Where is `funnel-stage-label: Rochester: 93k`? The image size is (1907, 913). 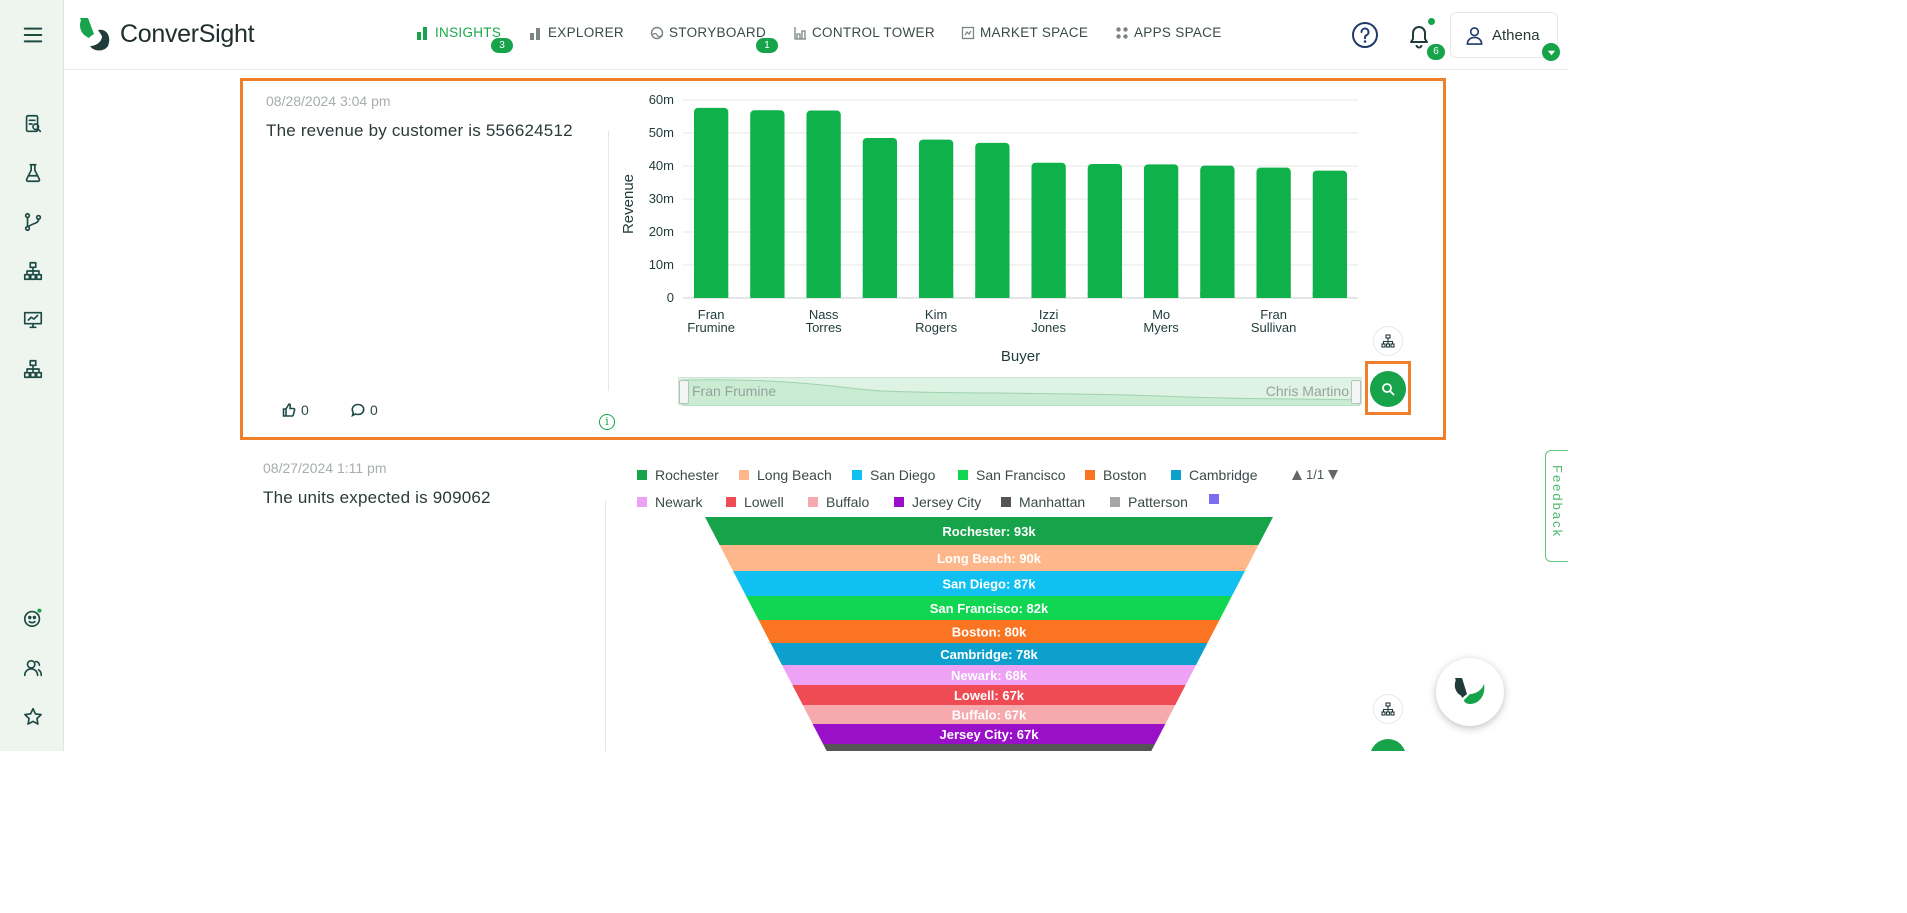
funnel-stage-label: Rochester: 93k is located at coordinates (989, 531).